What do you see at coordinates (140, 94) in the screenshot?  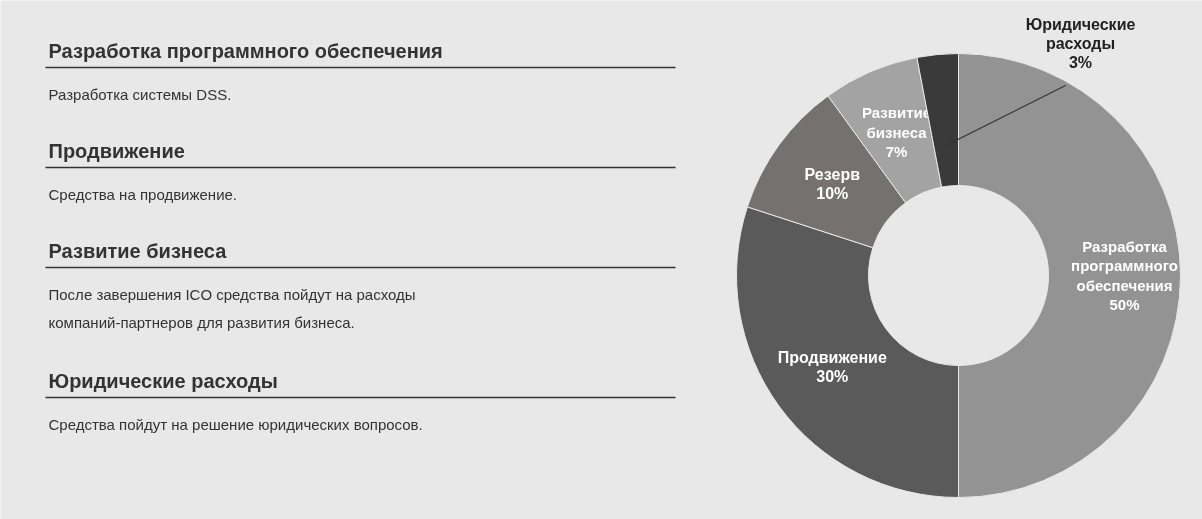 I see `text: Разработка системы DSS.` at bounding box center [140, 94].